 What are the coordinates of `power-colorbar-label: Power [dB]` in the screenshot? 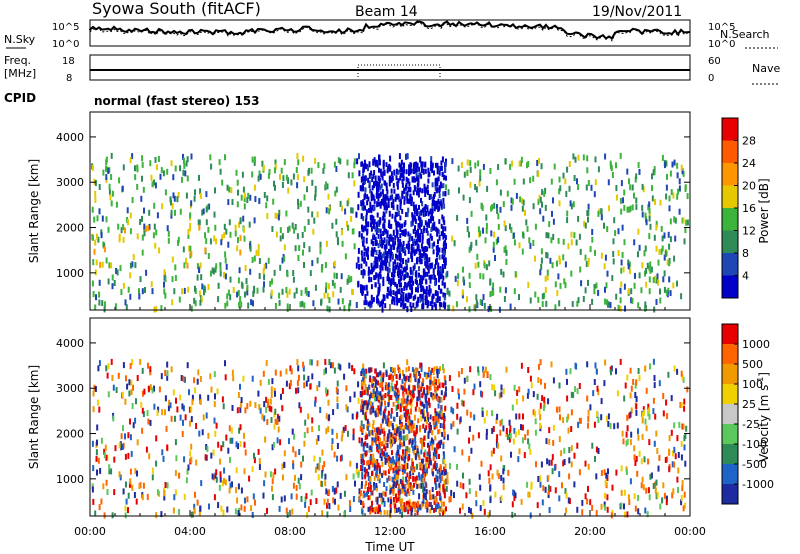 It's located at (764, 210).